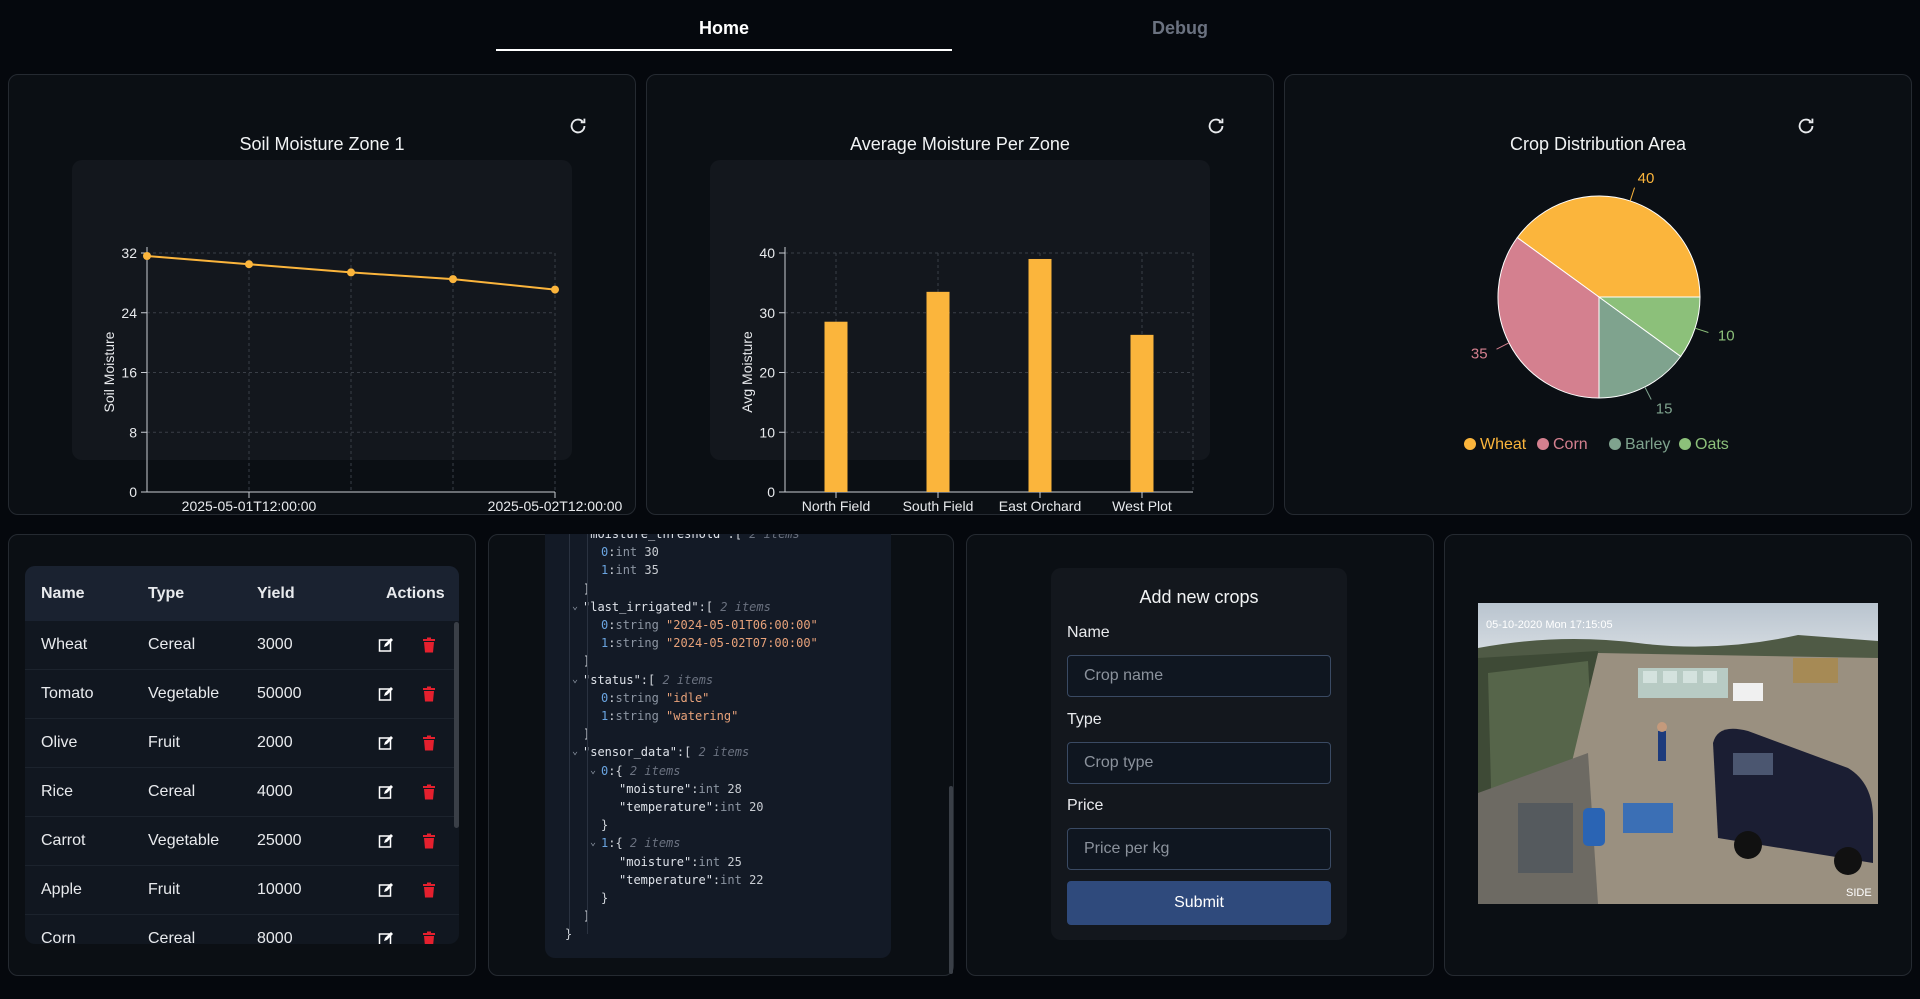 This screenshot has width=1920, height=999. Describe the element at coordinates (651, 570) in the screenshot. I see `json-token: 35` at that location.